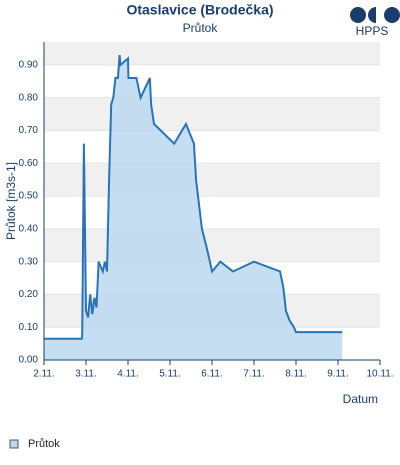 Image resolution: width=400 pixels, height=465 pixels. Describe the element at coordinates (29, 229) in the screenshot. I see `y-tick-label: 0.40` at that location.